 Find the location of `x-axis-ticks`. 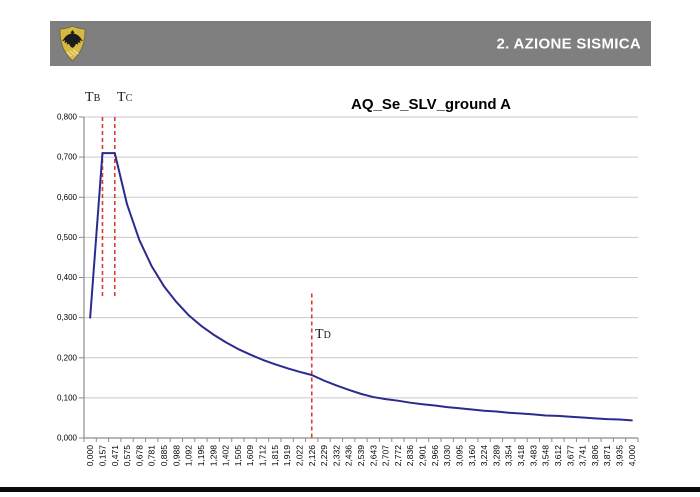

x-axis-ticks is located at coordinates (361, 440).